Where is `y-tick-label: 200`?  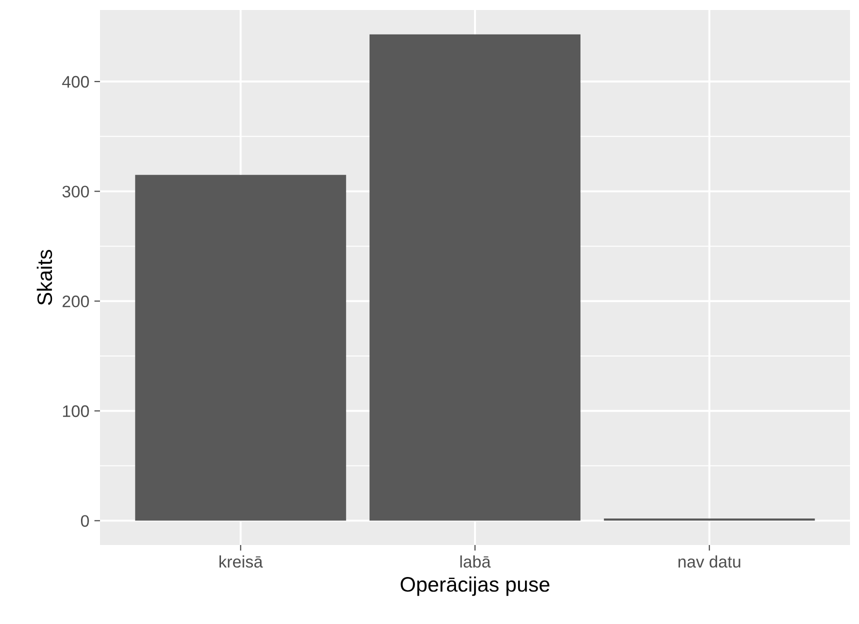 y-tick-label: 200 is located at coordinates (75, 302).